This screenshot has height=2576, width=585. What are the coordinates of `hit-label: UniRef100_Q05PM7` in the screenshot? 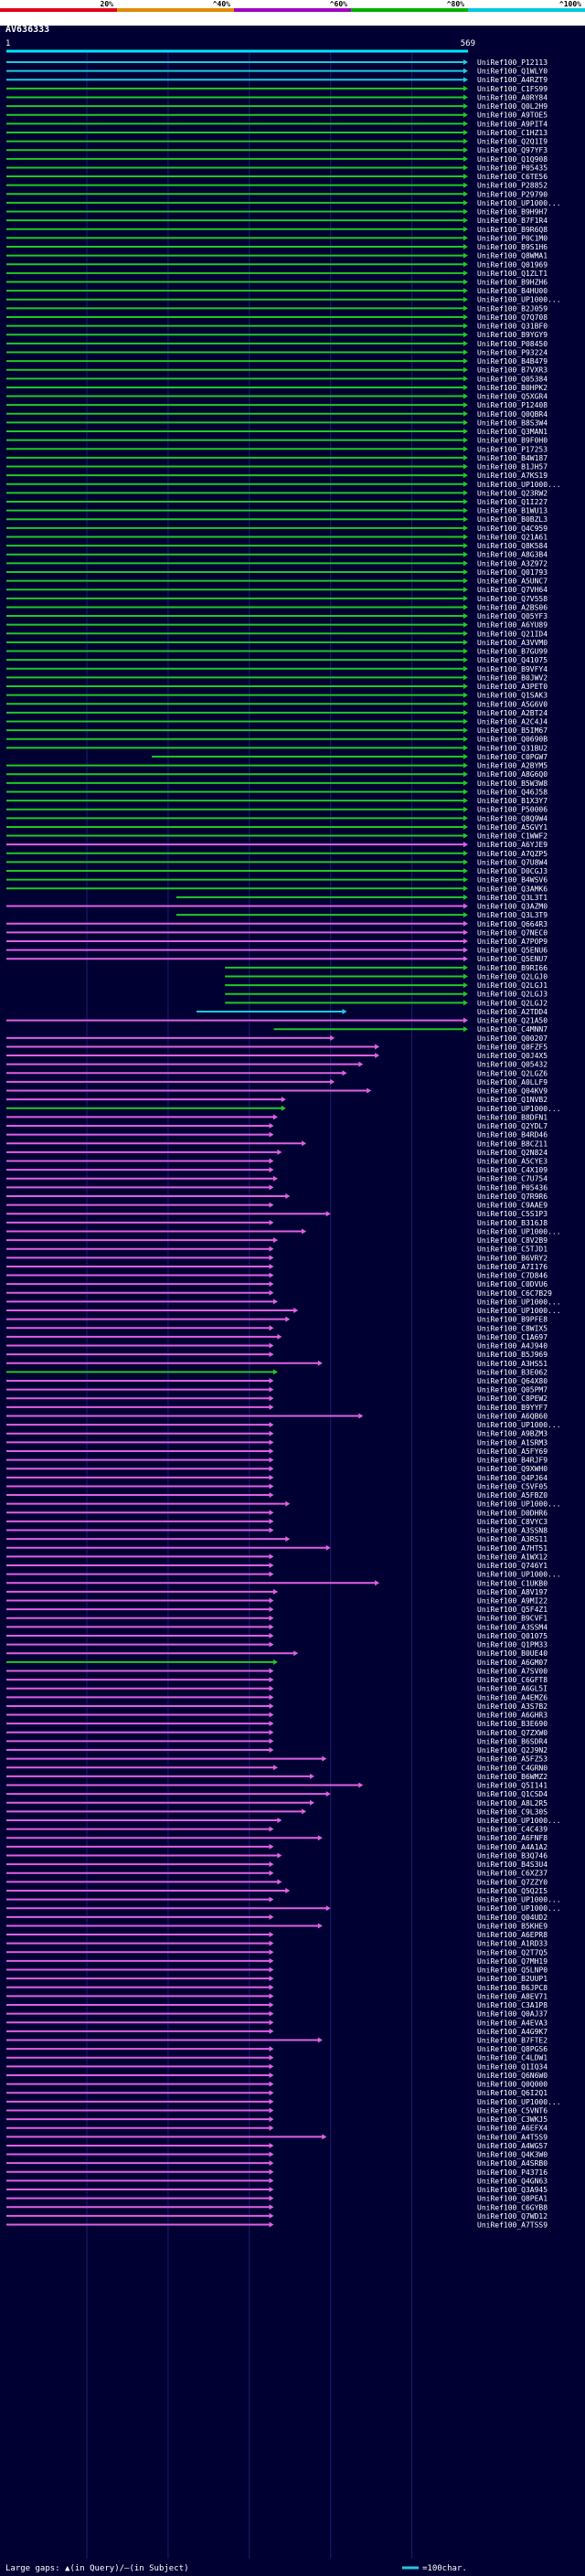 It's located at (512, 1390).